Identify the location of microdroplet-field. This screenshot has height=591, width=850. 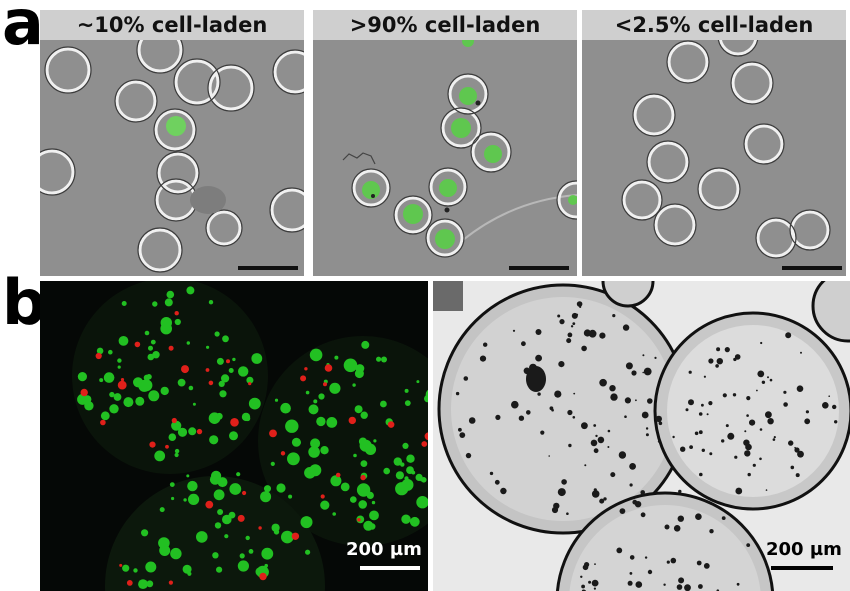
(459, 146).